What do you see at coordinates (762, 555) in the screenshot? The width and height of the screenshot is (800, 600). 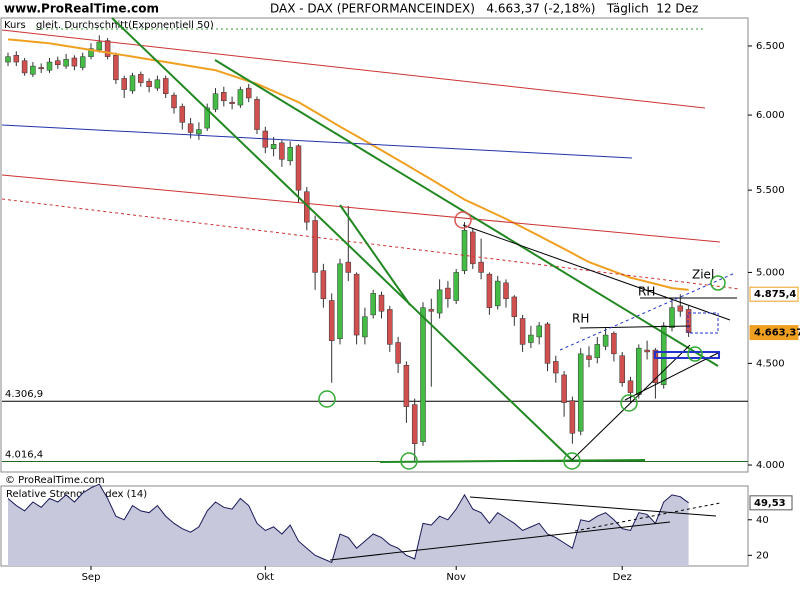 I see `rsi-y-tick-label: 20` at bounding box center [762, 555].